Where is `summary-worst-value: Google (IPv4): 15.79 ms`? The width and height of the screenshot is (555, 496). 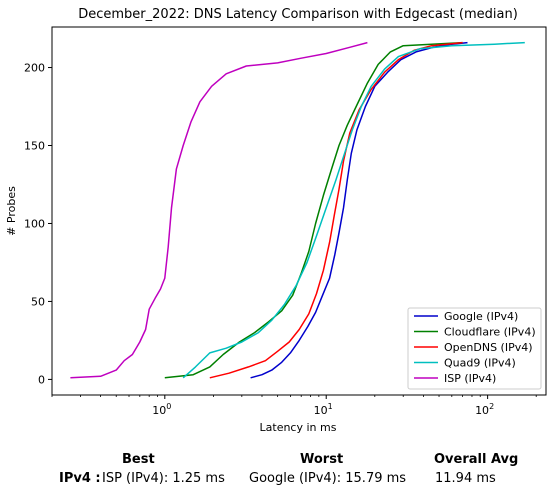 summary-worst-value: Google (IPv4): 15.79 ms is located at coordinates (328, 478).